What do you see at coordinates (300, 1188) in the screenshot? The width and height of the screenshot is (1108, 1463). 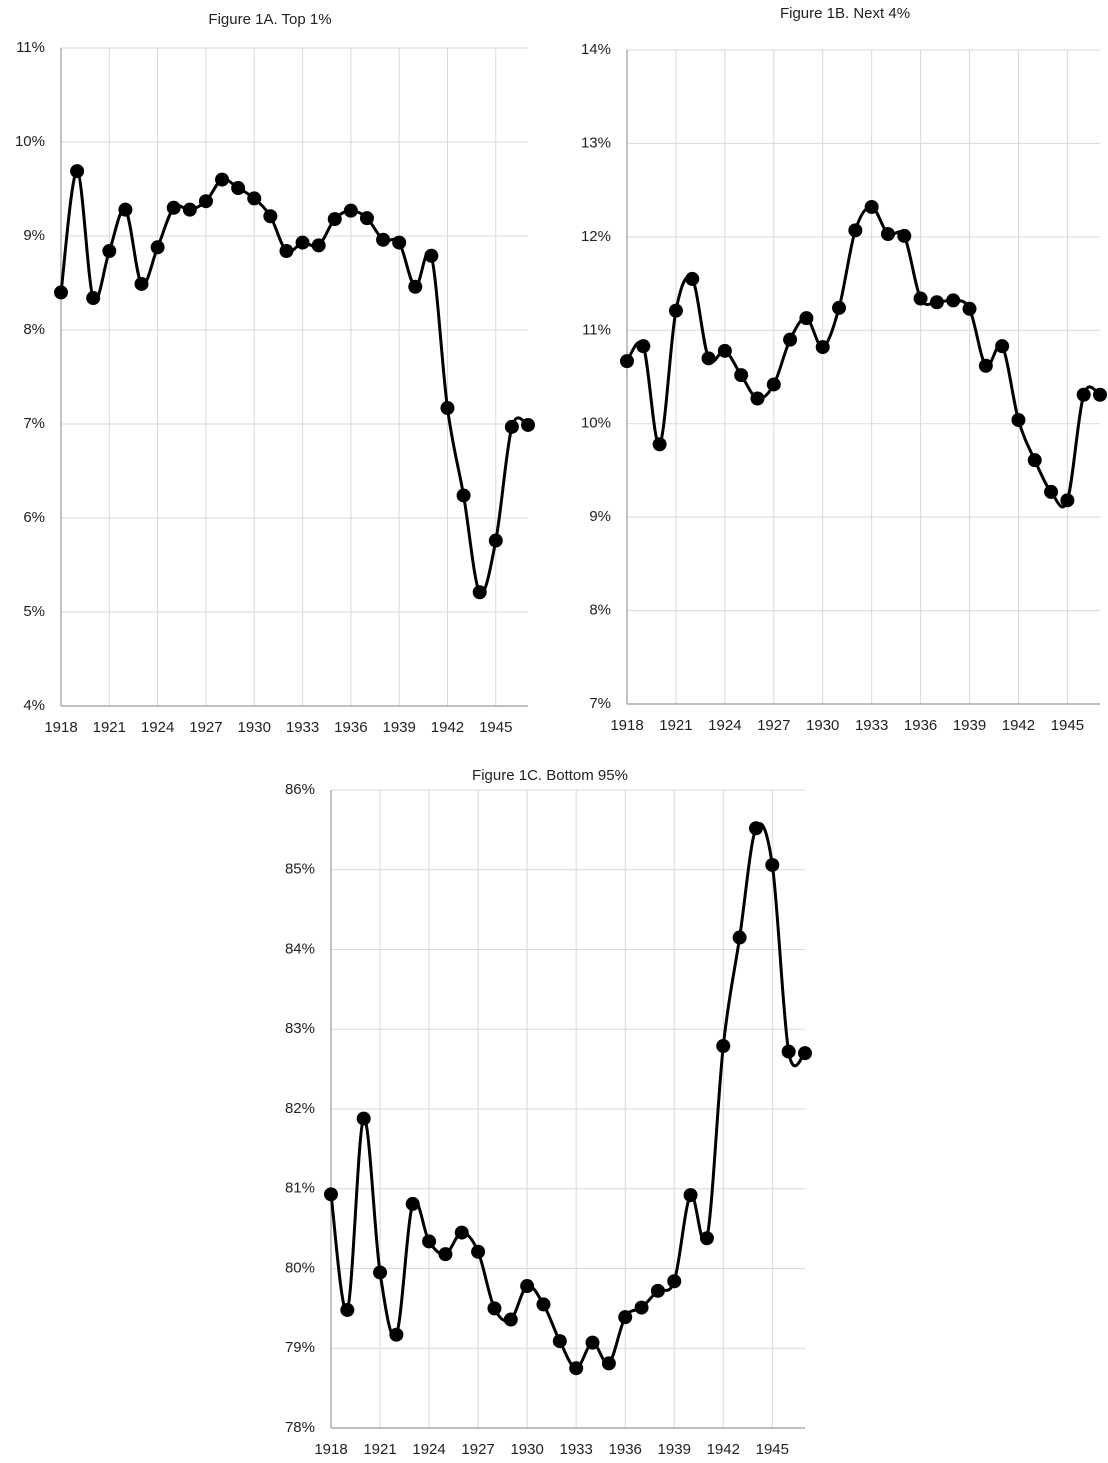 I see `y-tick-label: 81%` at bounding box center [300, 1188].